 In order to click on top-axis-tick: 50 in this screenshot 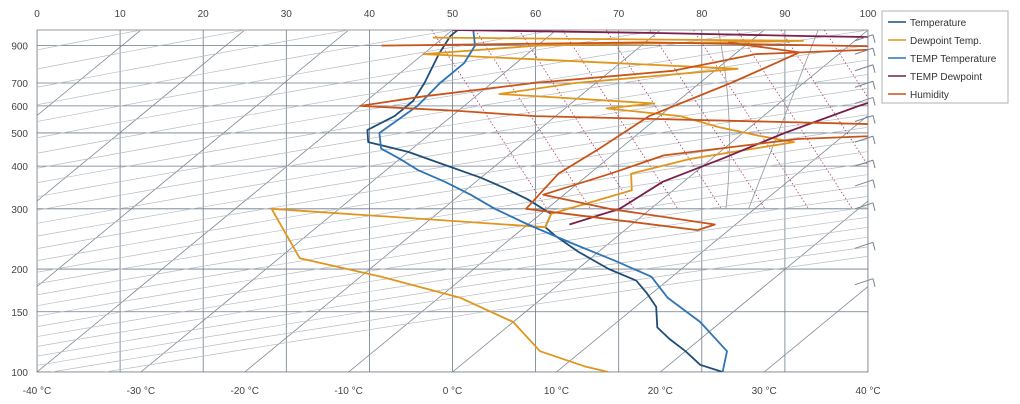, I will do `click(453, 14)`.